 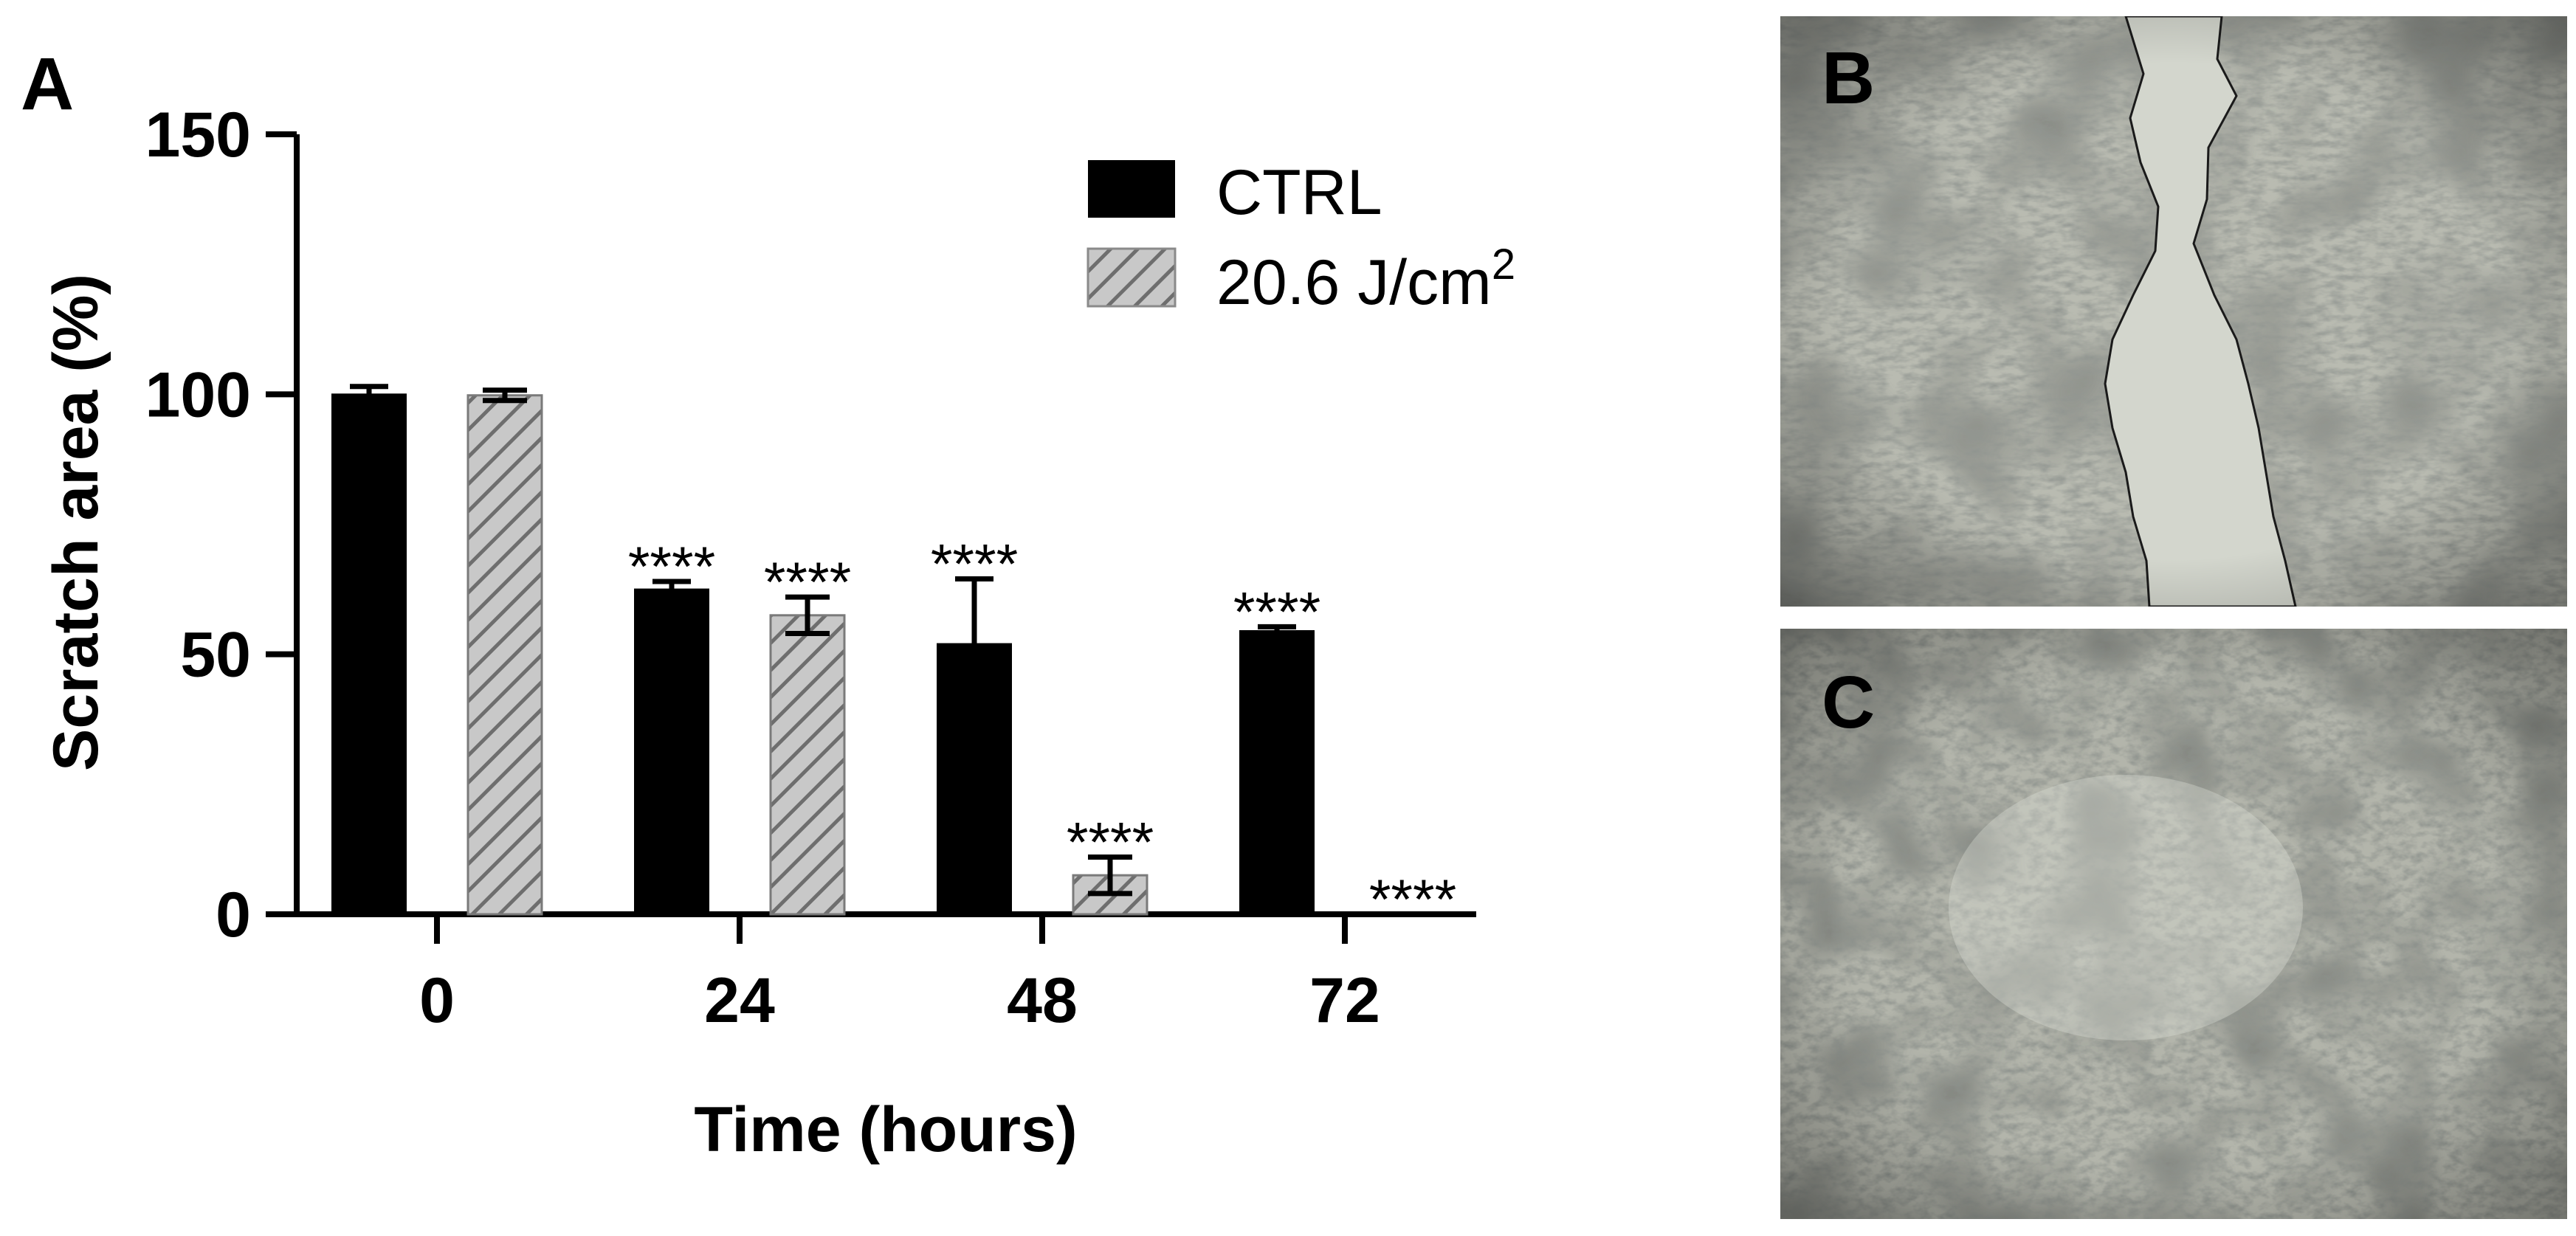 I want to click on y-ticks: 0 50 100 150, so click(x=221, y=525).